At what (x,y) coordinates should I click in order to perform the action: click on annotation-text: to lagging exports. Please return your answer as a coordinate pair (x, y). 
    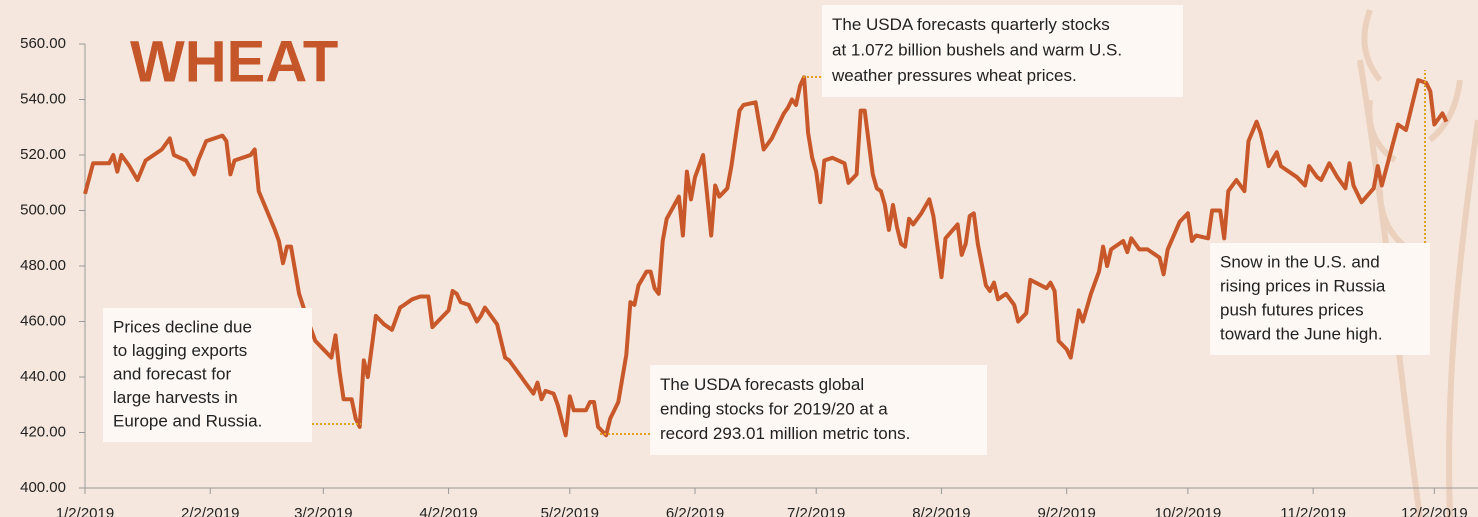
    Looking at the image, I should click on (180, 350).